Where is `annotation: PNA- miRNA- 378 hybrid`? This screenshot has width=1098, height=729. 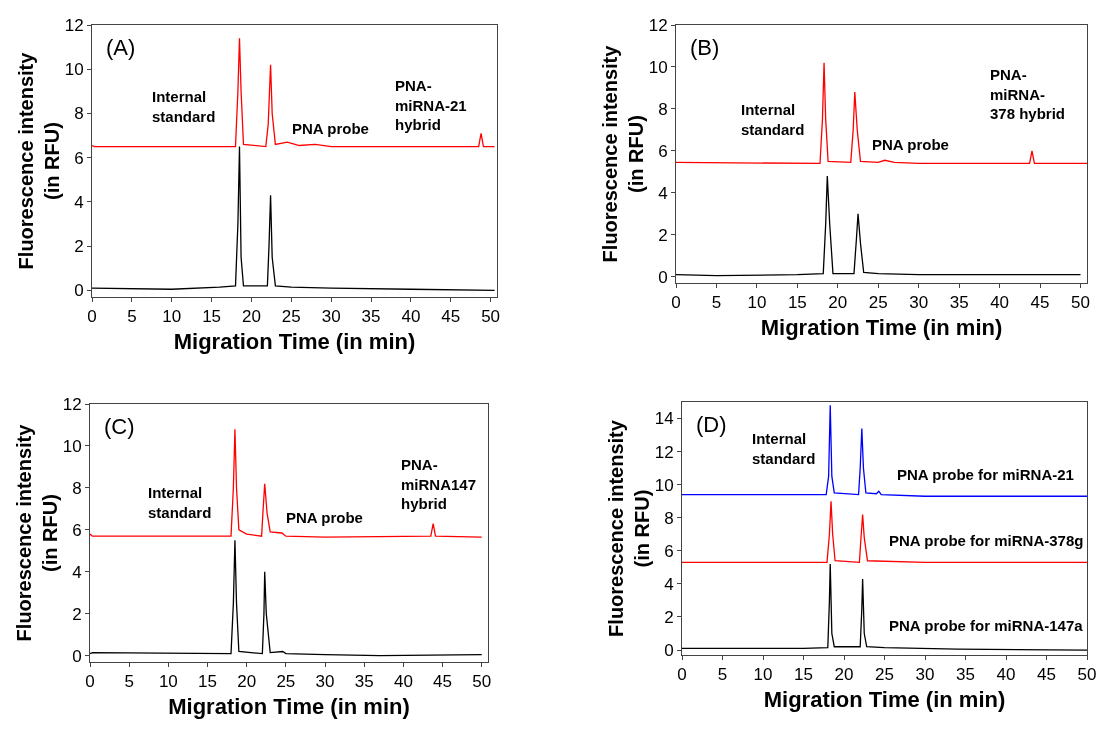 annotation: PNA- miRNA- 378 hybrid is located at coordinates (1028, 94).